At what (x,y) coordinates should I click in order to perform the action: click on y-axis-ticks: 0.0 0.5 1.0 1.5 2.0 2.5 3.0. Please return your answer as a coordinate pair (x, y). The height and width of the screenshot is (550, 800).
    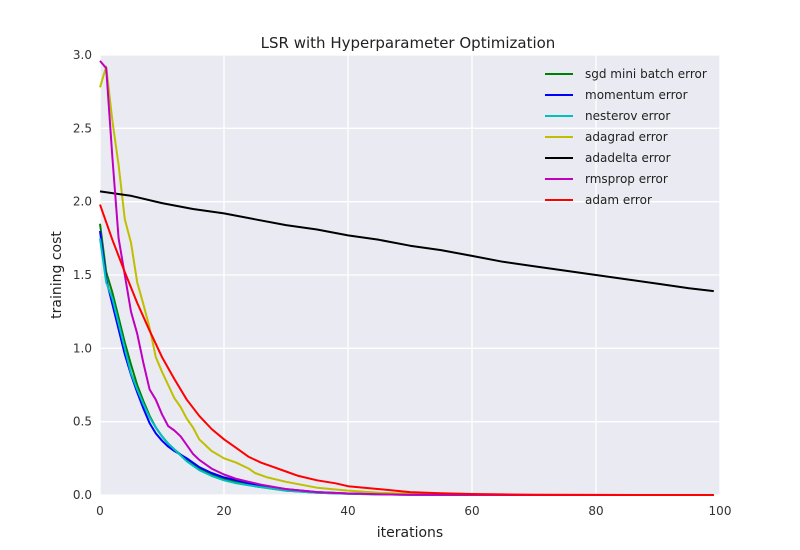
    Looking at the image, I should click on (82, 275).